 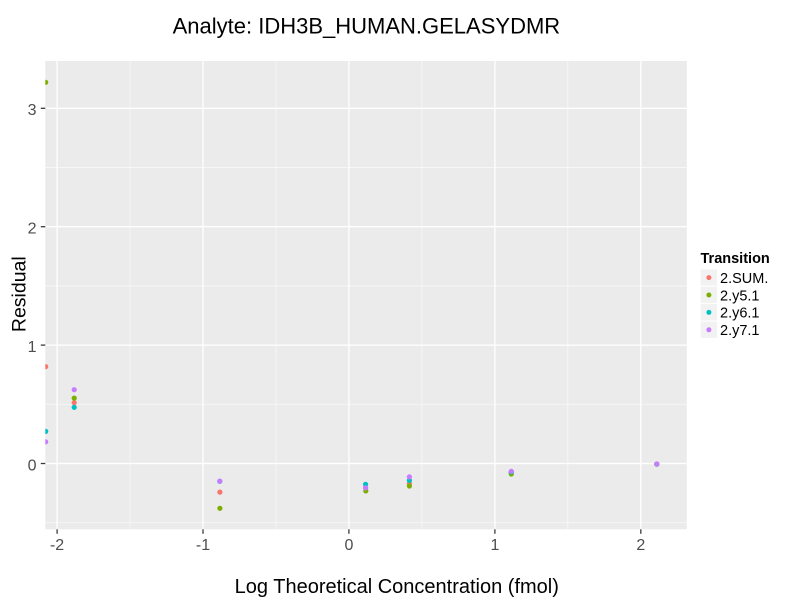 What do you see at coordinates (744, 279) in the screenshot?
I see `svg-text: 2.SUM.` at bounding box center [744, 279].